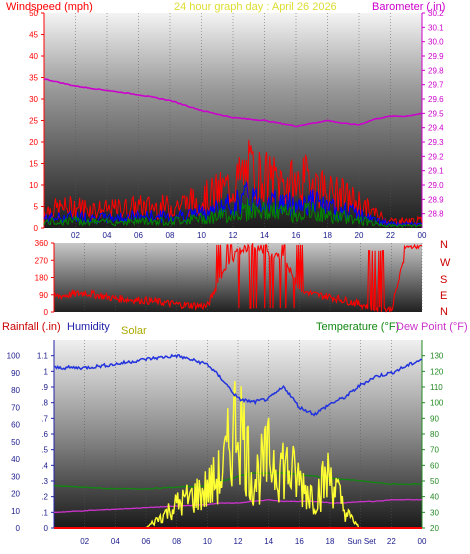 The width and height of the screenshot is (470, 554). I want to click on baro-y-tick-label: 29.3, so click(436, 142).